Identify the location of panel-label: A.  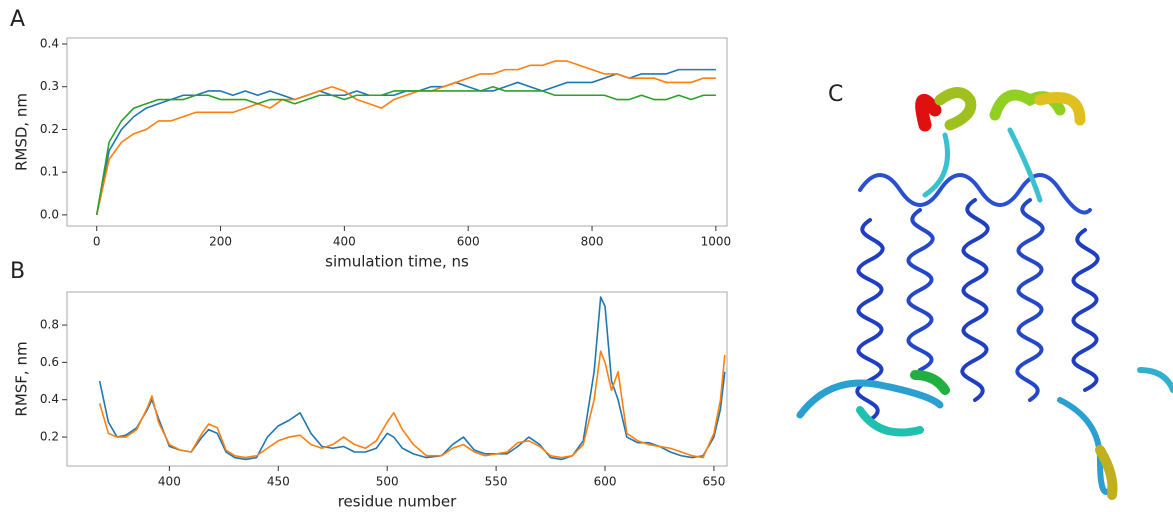
(17, 19).